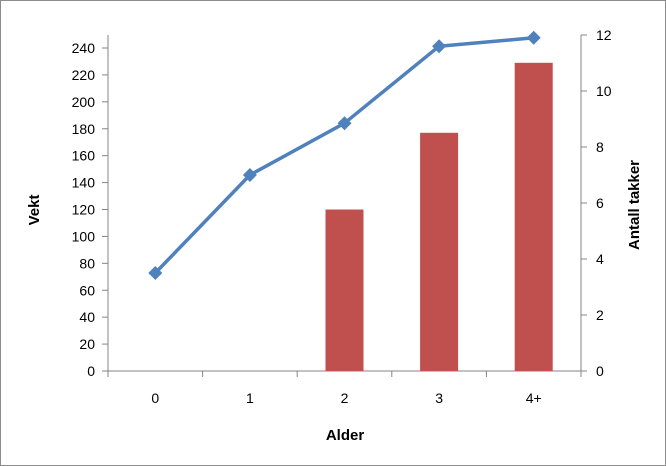 Image resolution: width=666 pixels, height=466 pixels. Describe the element at coordinates (87, 317) in the screenshot. I see `left-tick-label: 40` at that location.